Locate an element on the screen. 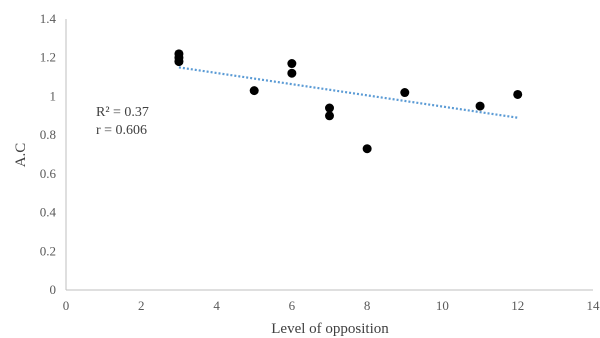 Image resolution: width=600 pixels, height=338 pixels. y-tick-label: 0.8 is located at coordinates (48, 134).